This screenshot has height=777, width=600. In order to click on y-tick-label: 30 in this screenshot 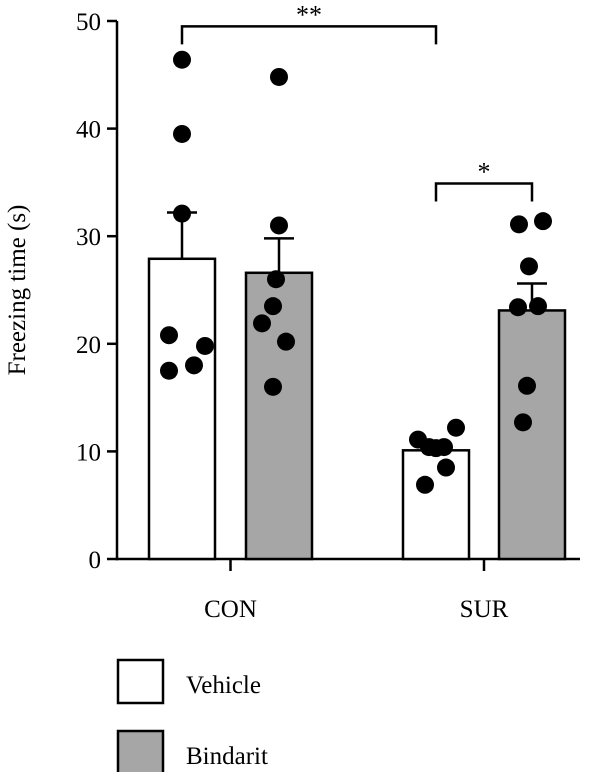, I will do `click(88, 237)`.